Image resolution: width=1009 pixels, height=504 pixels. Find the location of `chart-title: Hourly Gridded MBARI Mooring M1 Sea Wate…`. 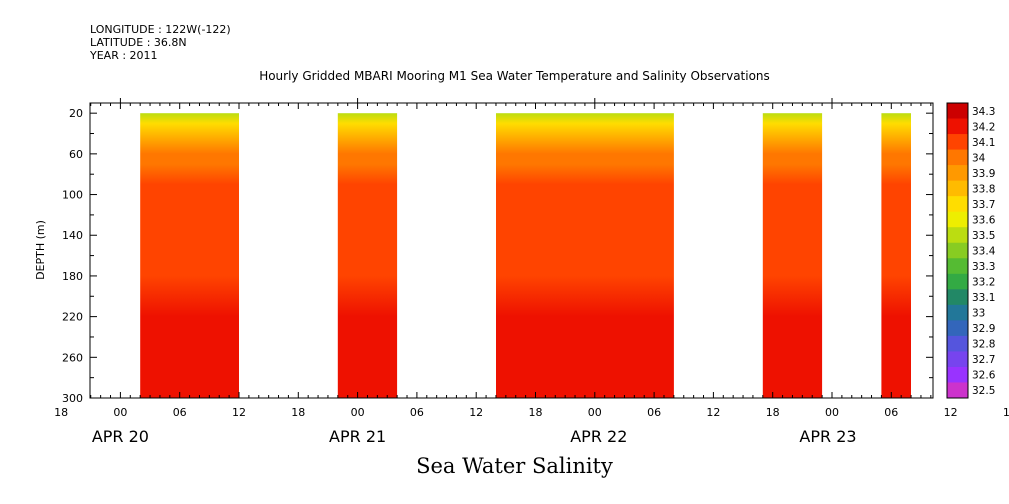

chart-title: Hourly Gridded MBARI Mooring M1 Sea Wate… is located at coordinates (514, 76).